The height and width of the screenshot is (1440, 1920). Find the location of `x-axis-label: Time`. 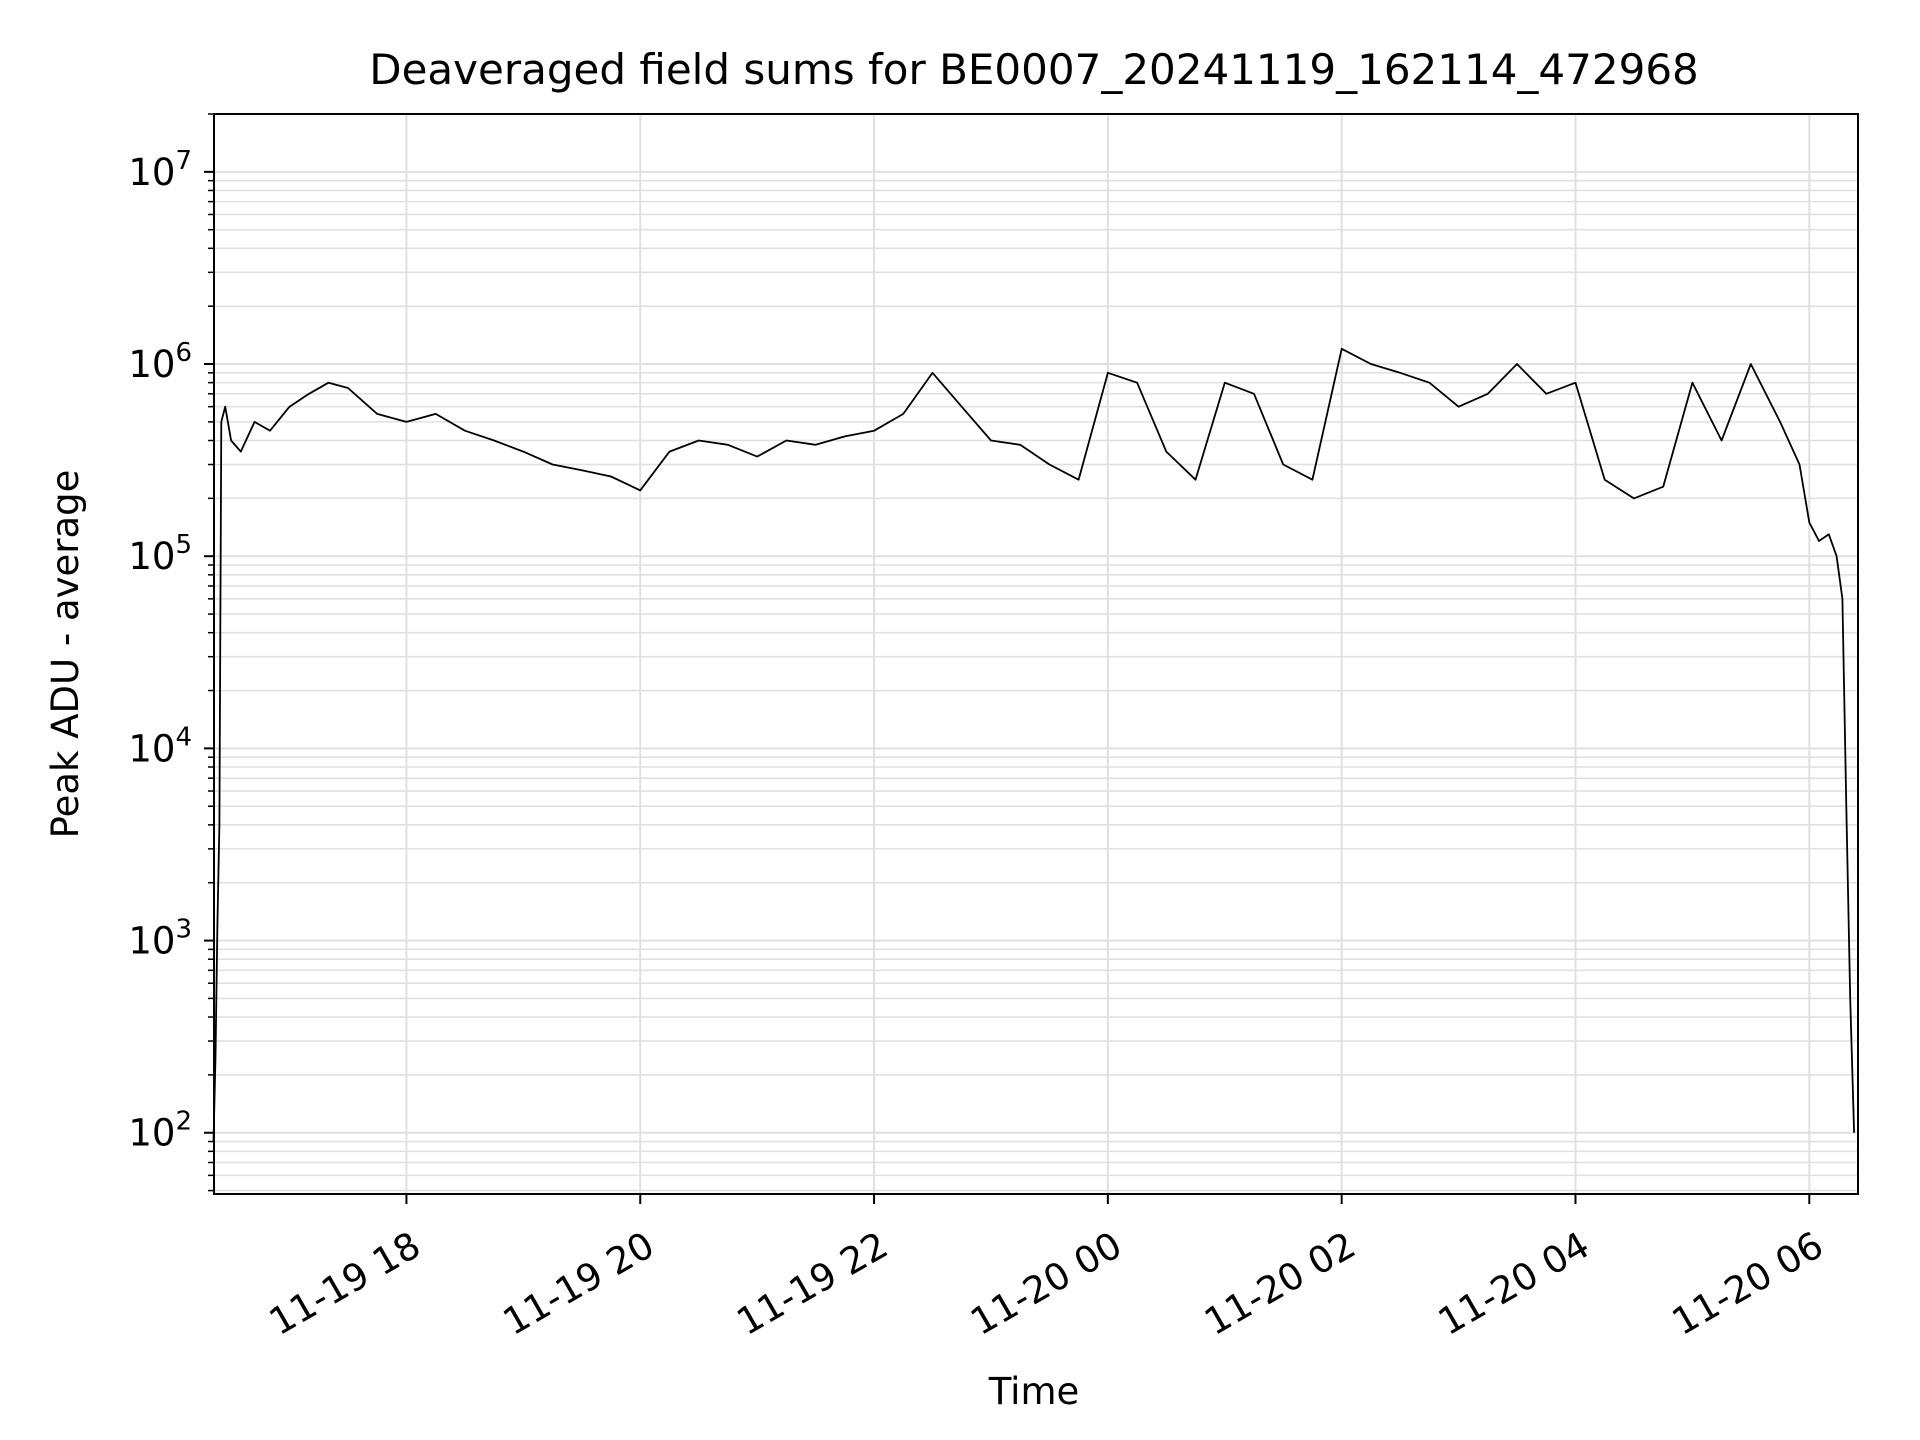

x-axis-label: Time is located at coordinates (1034, 1391).